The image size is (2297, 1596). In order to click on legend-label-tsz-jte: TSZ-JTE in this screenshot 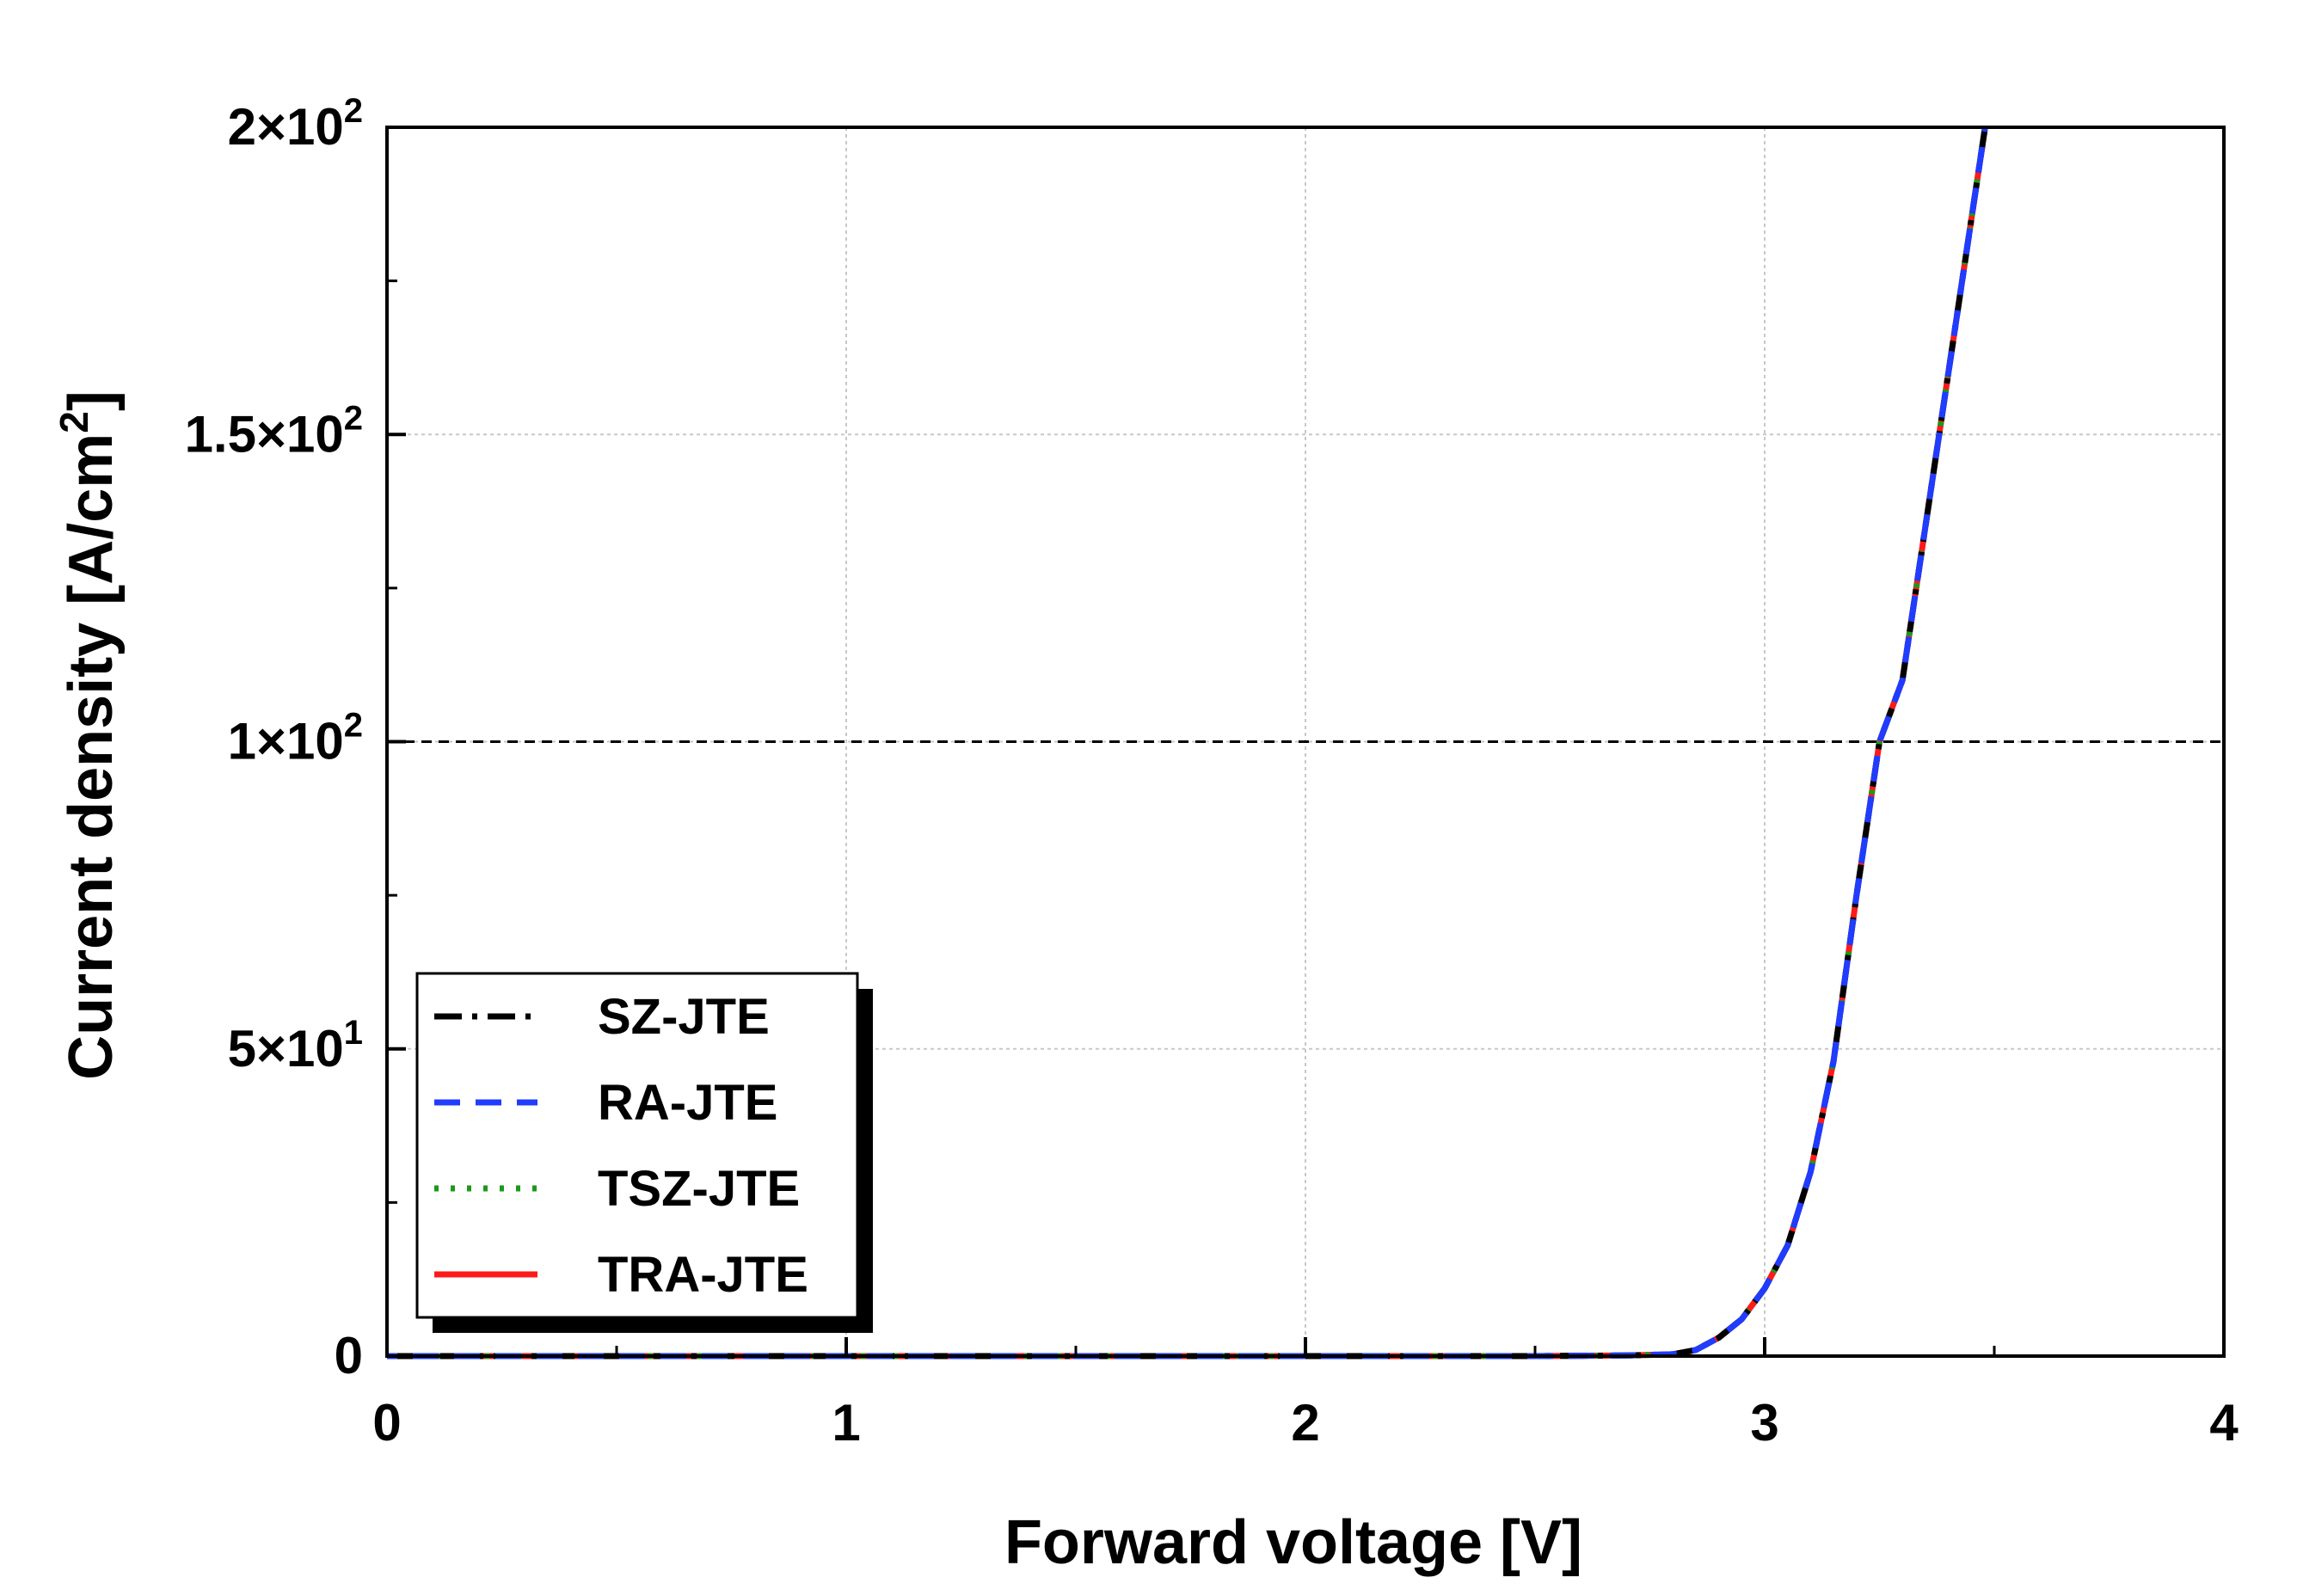, I will do `click(699, 1189)`.